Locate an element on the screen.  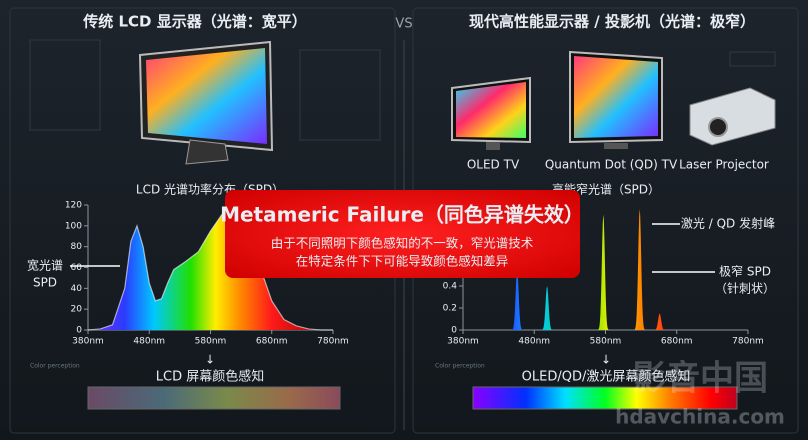
y-tick-label: 0.2 is located at coordinates (450, 309).